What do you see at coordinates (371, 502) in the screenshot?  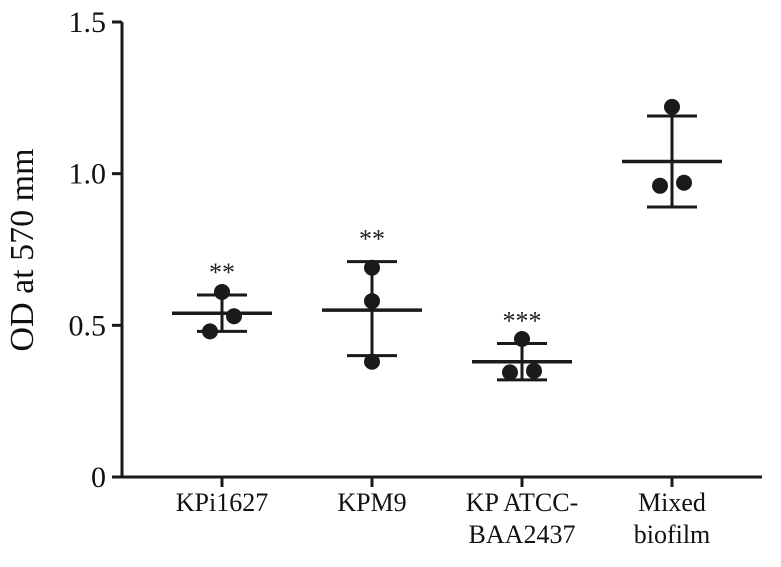 I see `x-tick-label: KPM9` at bounding box center [371, 502].